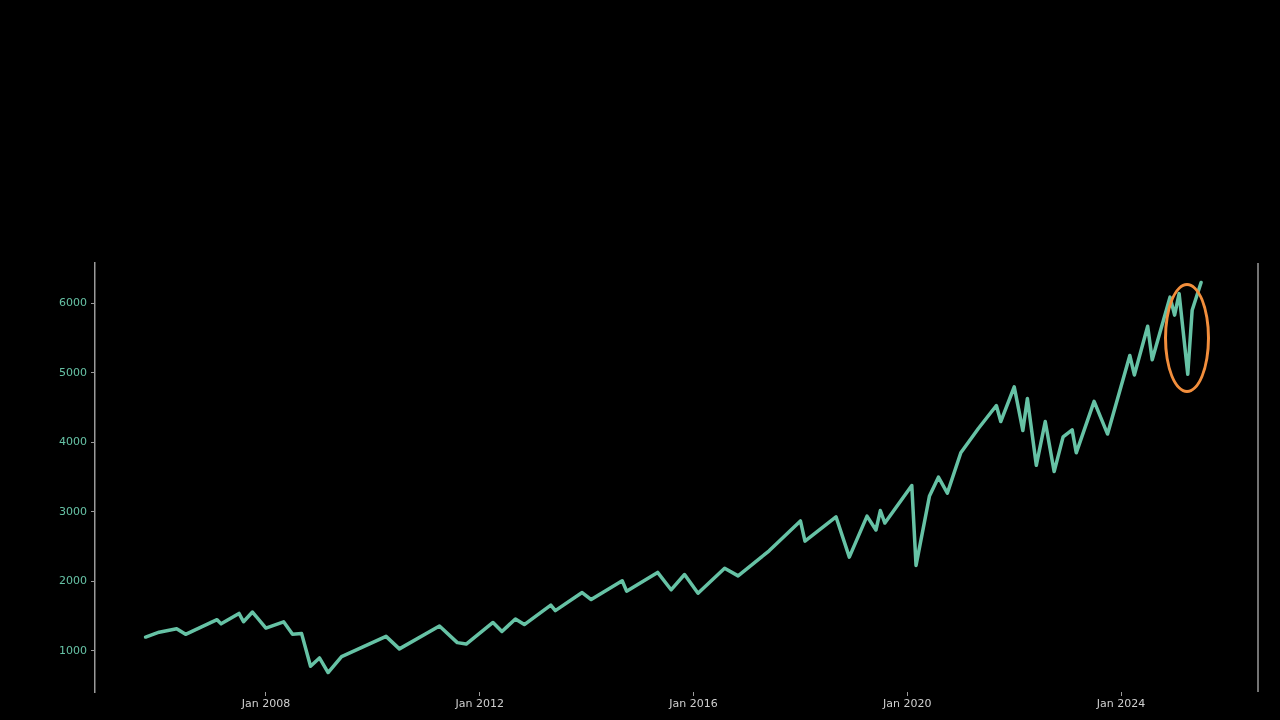 The width and height of the screenshot is (1280, 720). Describe the element at coordinates (73, 511) in the screenshot. I see `y-tick-label: 3000` at that location.